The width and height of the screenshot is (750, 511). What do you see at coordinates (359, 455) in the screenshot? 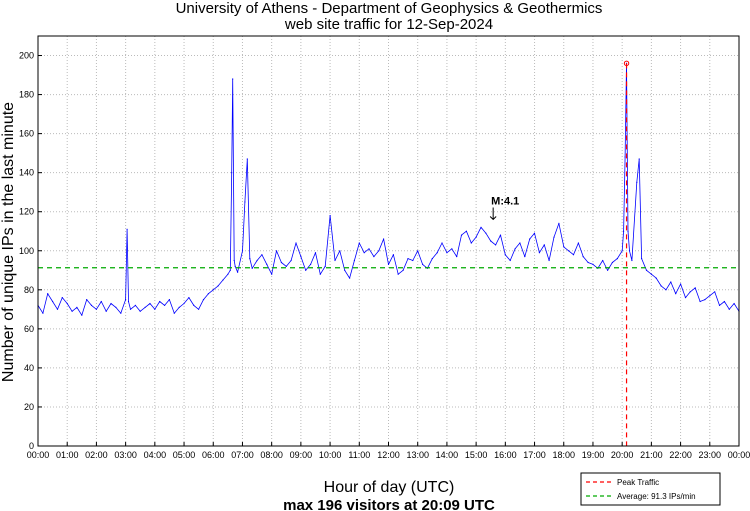
I see `x-tick-label: 11:00` at bounding box center [359, 455].